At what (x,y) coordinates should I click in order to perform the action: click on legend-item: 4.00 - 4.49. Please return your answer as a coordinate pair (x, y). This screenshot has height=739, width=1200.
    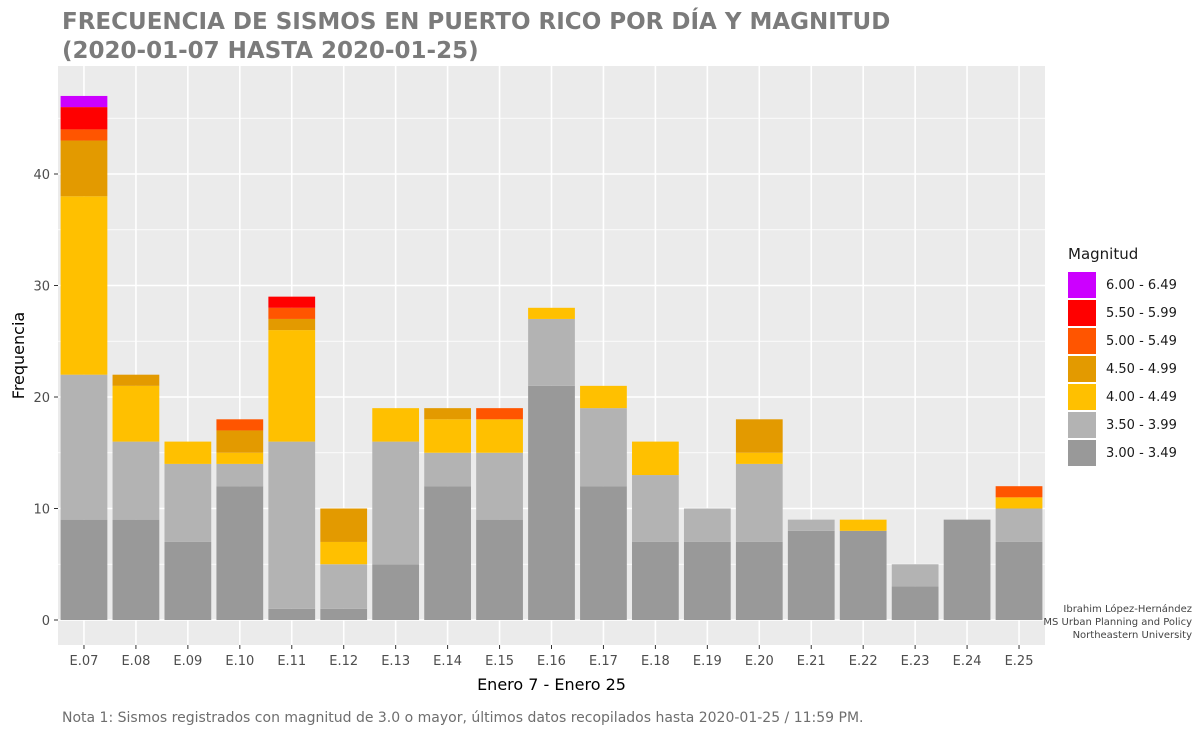
    Looking at the image, I should click on (1133, 397).